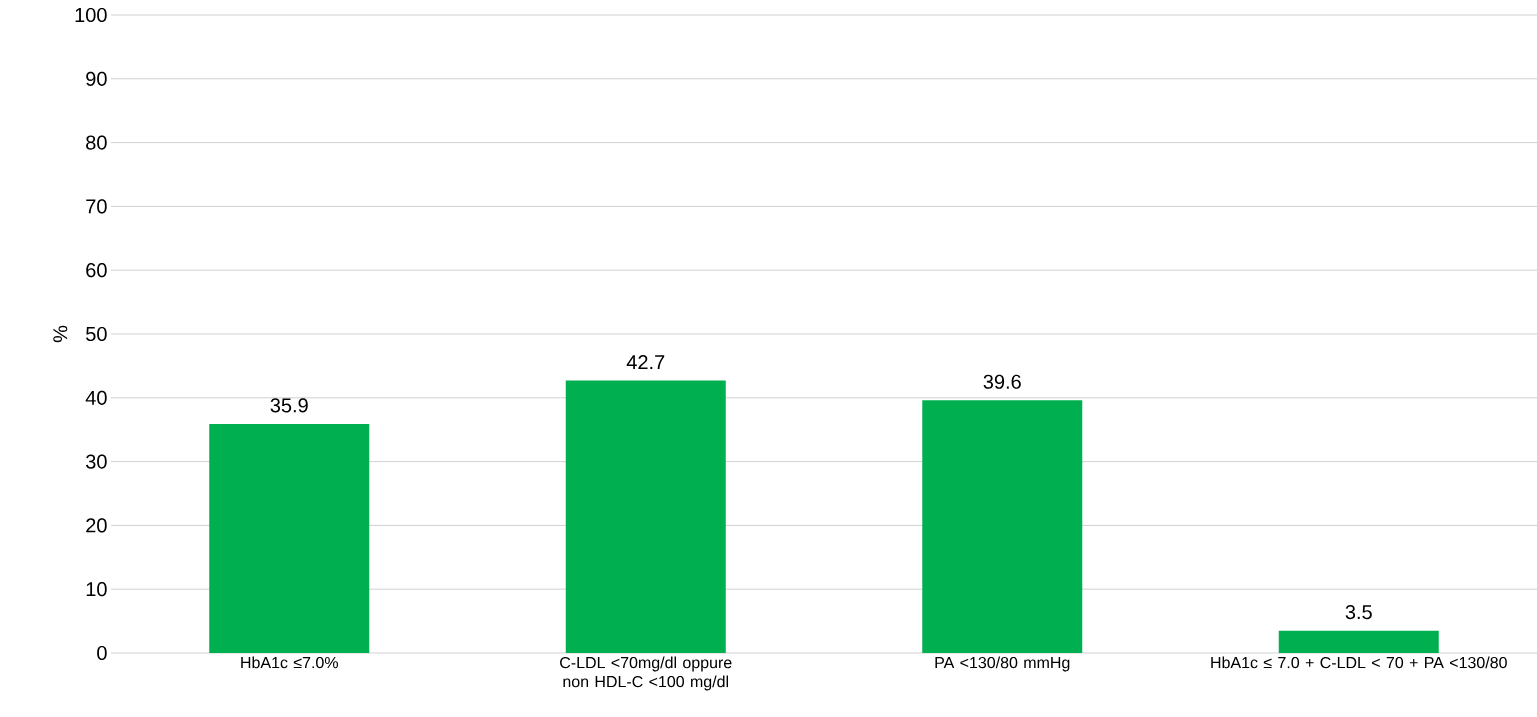  What do you see at coordinates (91, 15) in the screenshot?
I see `y-tick-label: 100` at bounding box center [91, 15].